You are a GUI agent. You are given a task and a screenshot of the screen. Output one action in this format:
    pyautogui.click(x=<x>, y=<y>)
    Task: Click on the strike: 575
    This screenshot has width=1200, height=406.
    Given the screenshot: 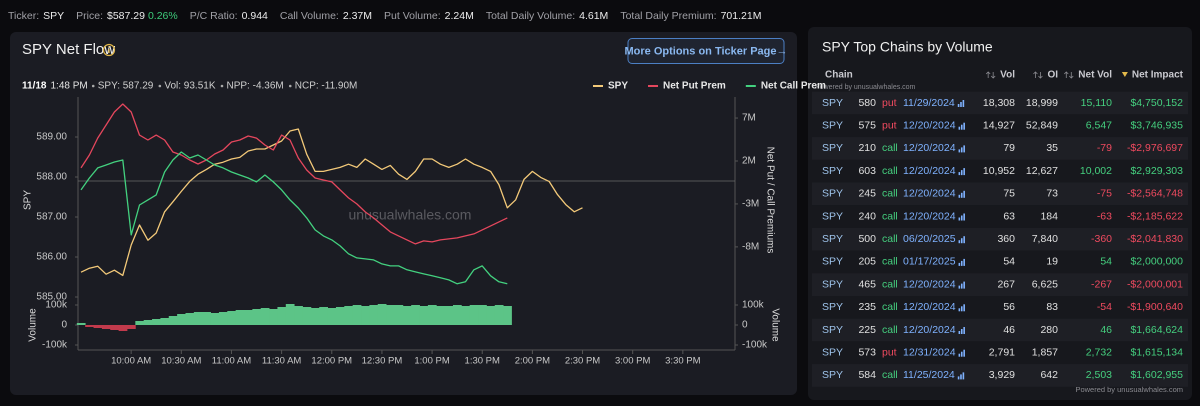 What is the action you would take?
    pyautogui.click(x=867, y=125)
    